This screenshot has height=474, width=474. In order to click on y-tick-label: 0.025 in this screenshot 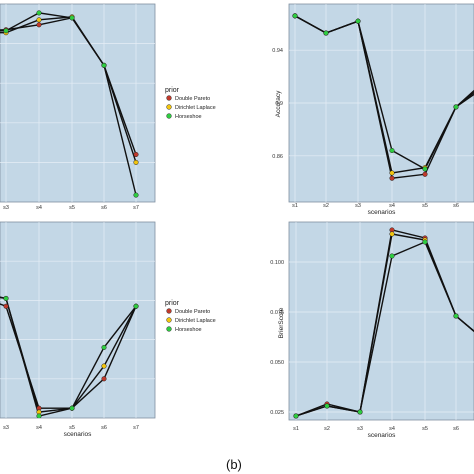, I will do `click(277, 413)`.